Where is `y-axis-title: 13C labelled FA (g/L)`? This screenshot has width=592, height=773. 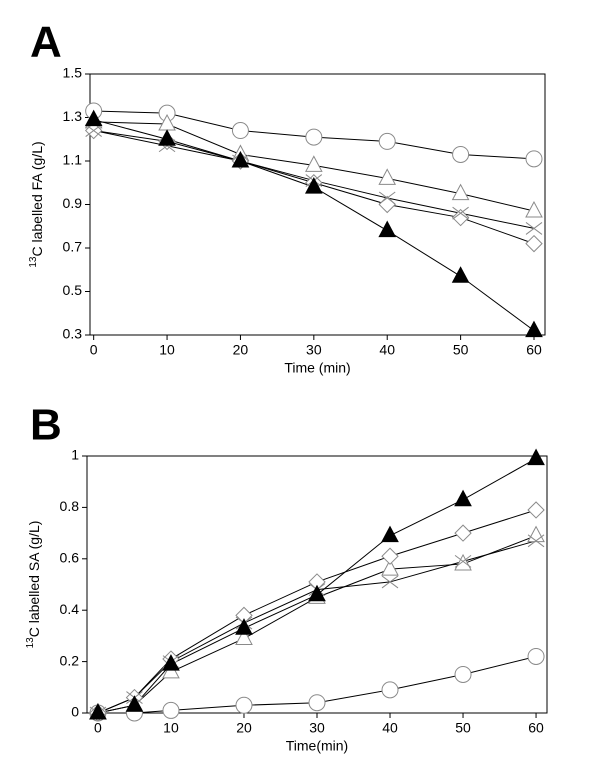 y-axis-title: 13C labelled FA (g/L) is located at coordinates (36, 204).